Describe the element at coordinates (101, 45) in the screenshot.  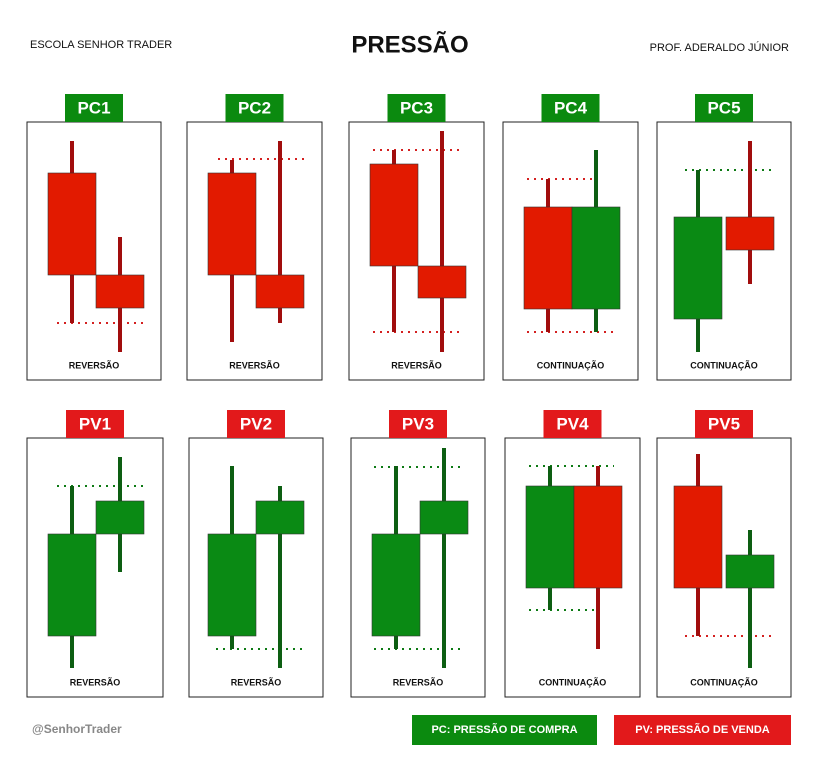
I see `school-name: ESCOLA SENHOR TRADER` at that location.